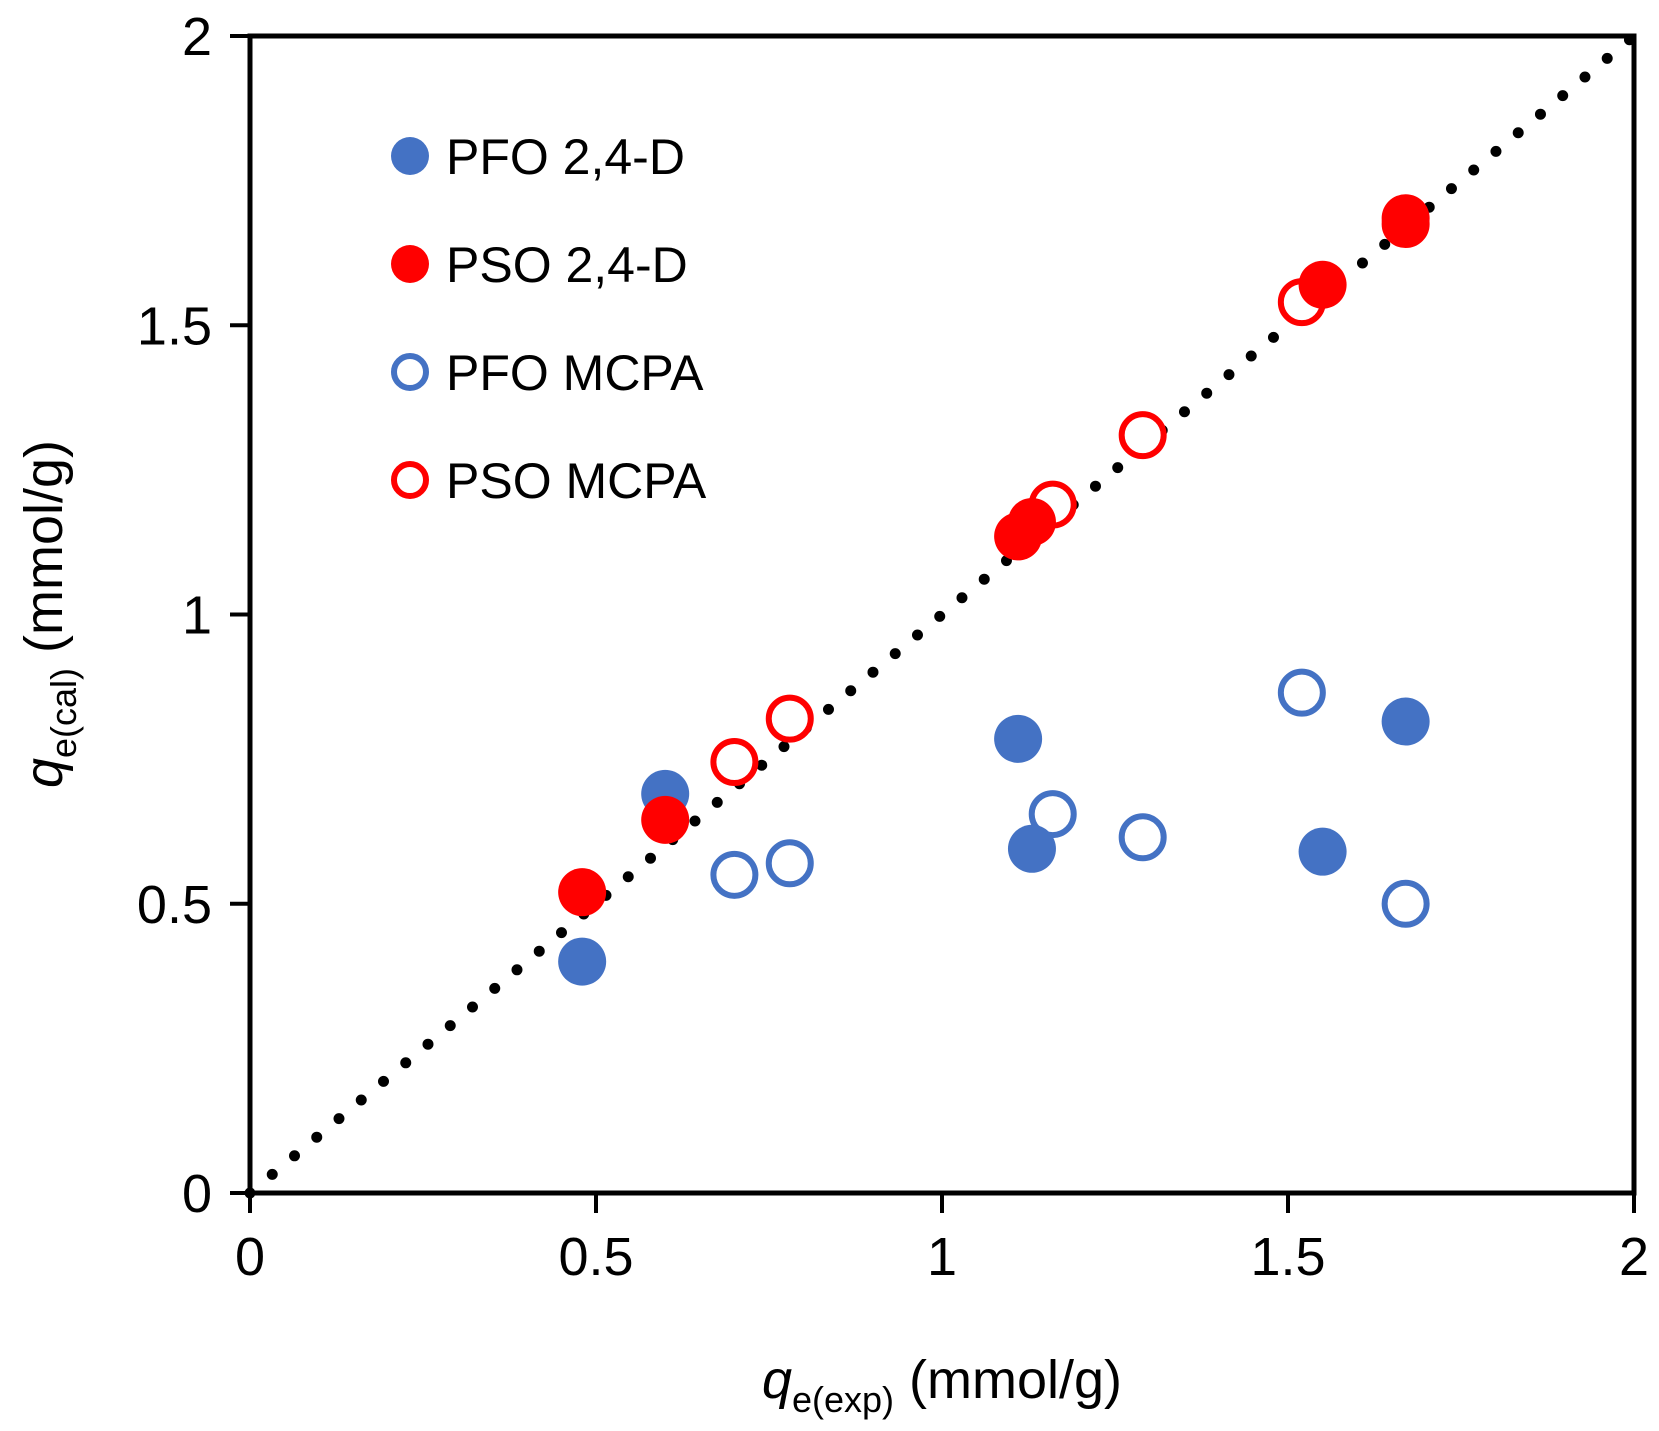 Image resolution: width=1659 pixels, height=1431 pixels. I want to click on y-axis-title-main: q, so click(44, 773).